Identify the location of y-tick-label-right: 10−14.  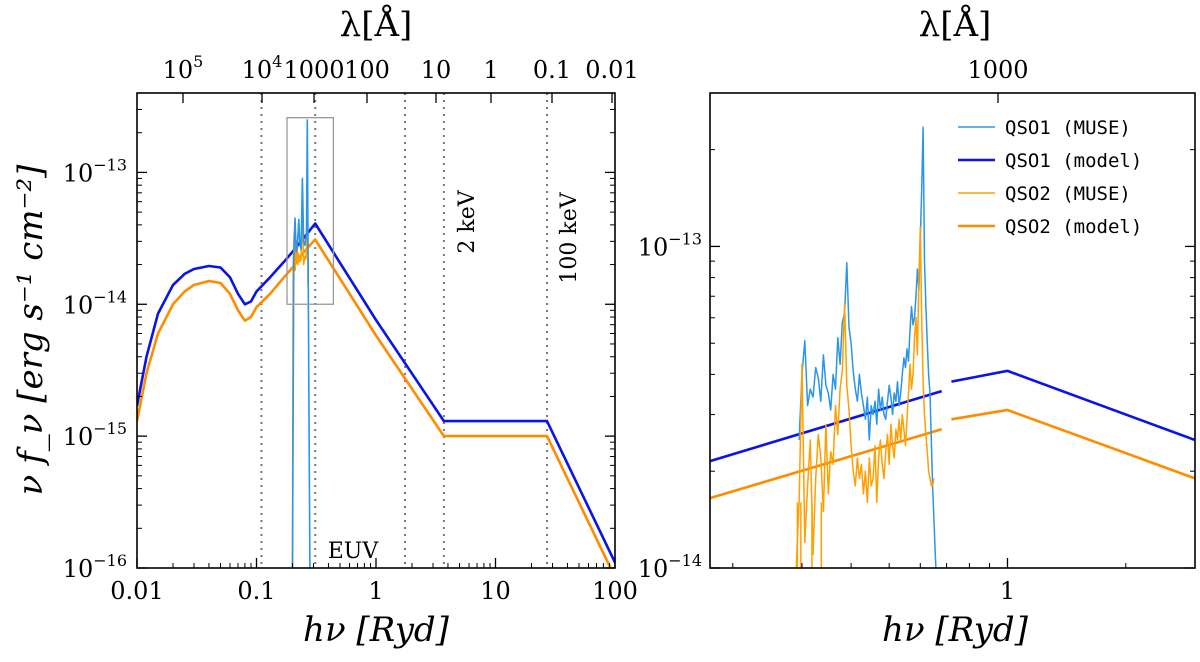
(670, 567).